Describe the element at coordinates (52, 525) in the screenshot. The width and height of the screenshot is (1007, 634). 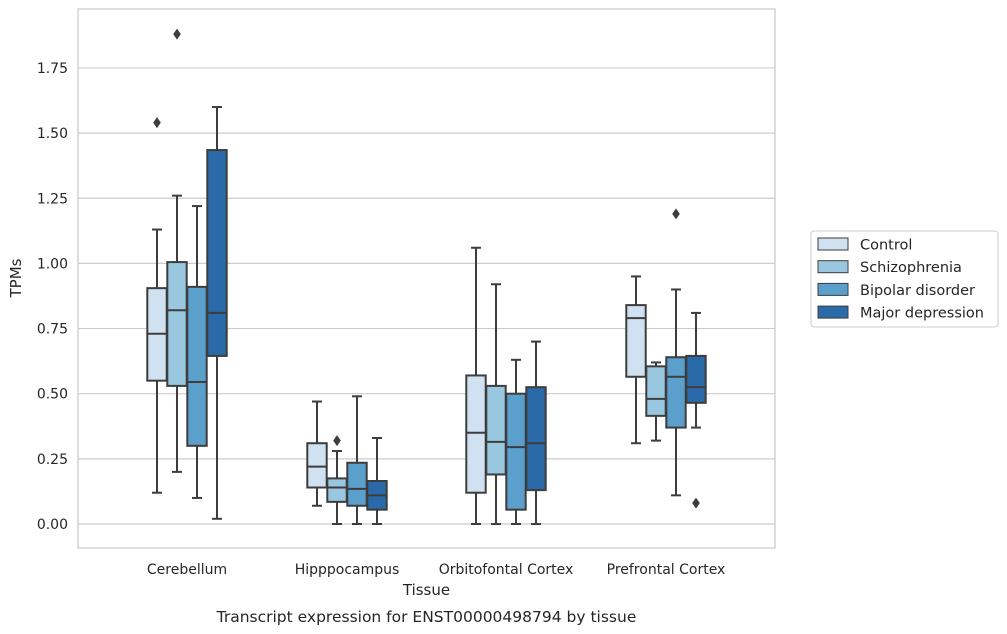
I see `y-tick-label: 0.00` at that location.